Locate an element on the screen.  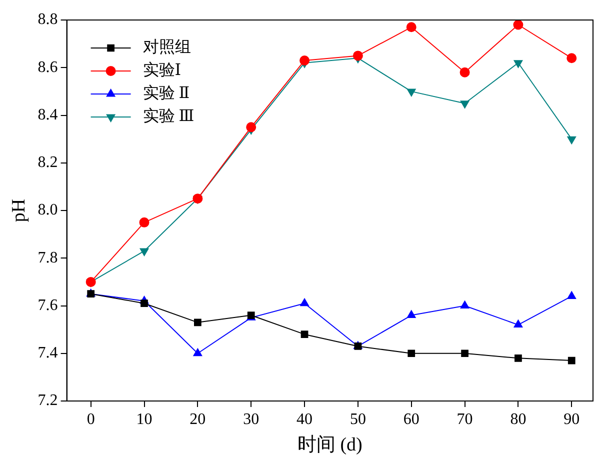
y-tick-label: 8.2 is located at coordinates (48, 163).